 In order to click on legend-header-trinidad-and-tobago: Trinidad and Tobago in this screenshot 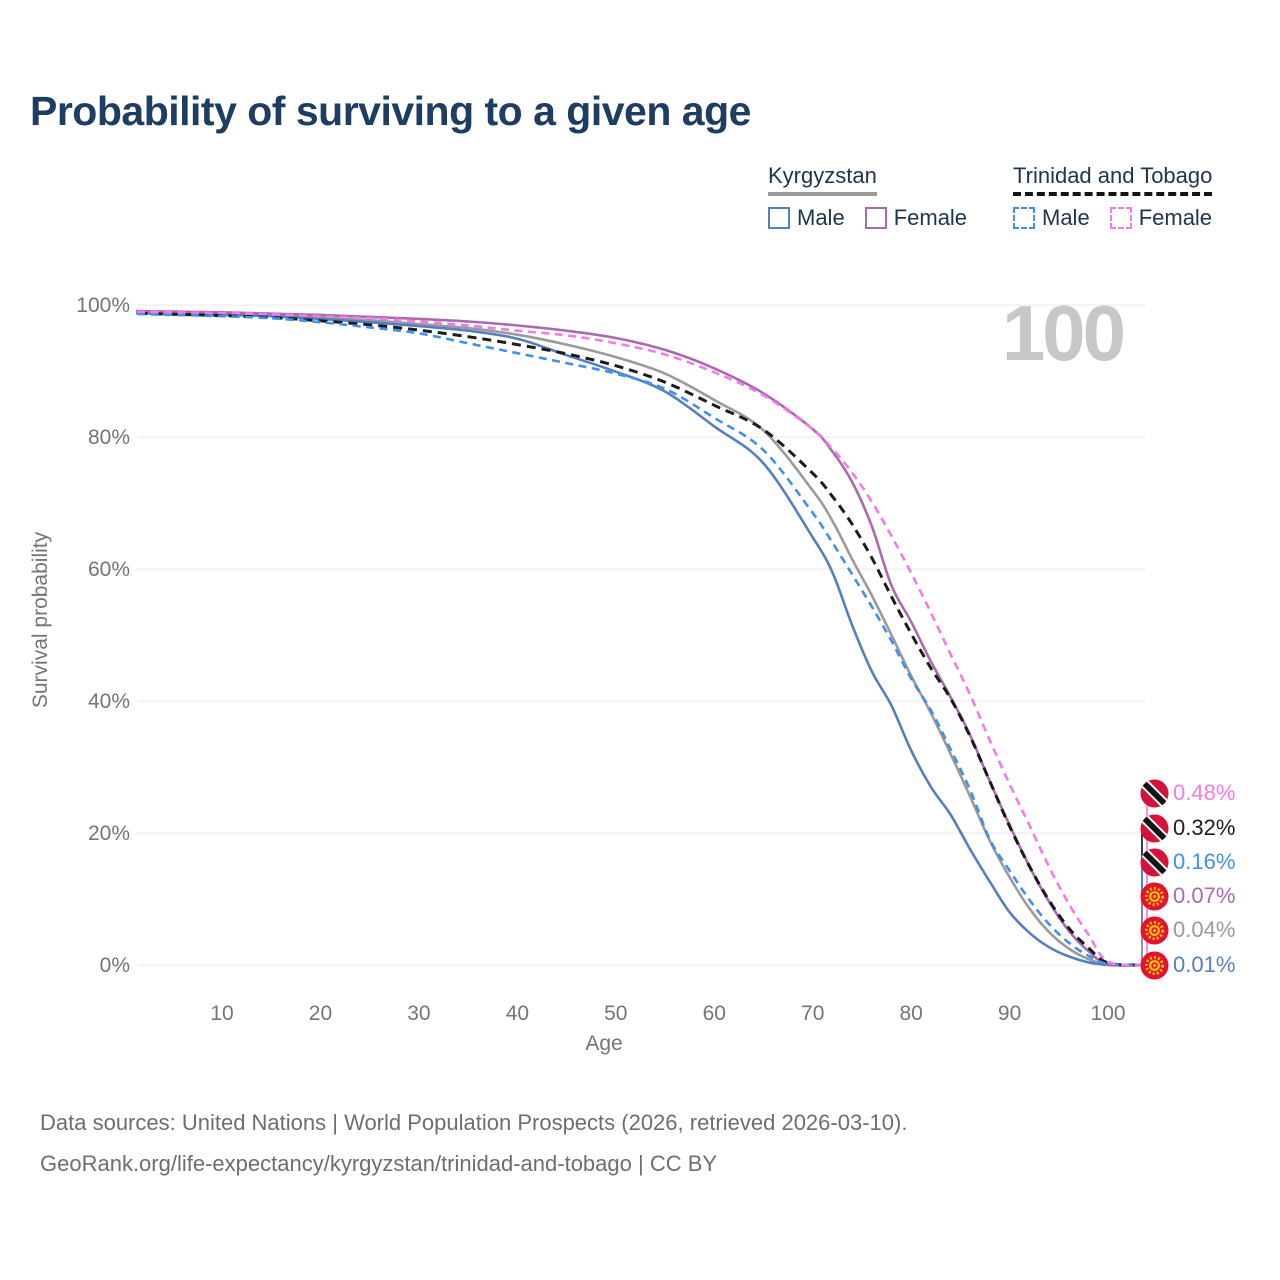, I will do `click(1113, 179)`.